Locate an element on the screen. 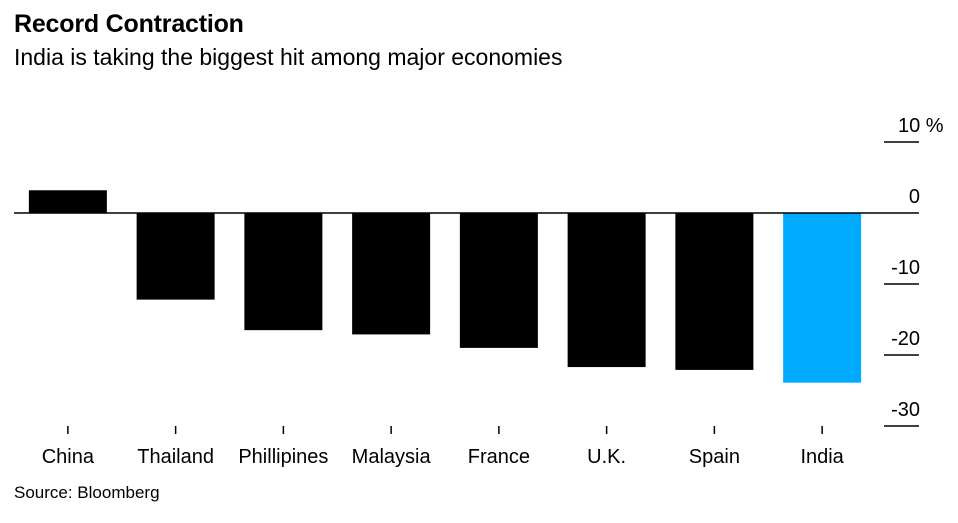 The width and height of the screenshot is (958, 523). x-tick-label: Spain is located at coordinates (714, 457).